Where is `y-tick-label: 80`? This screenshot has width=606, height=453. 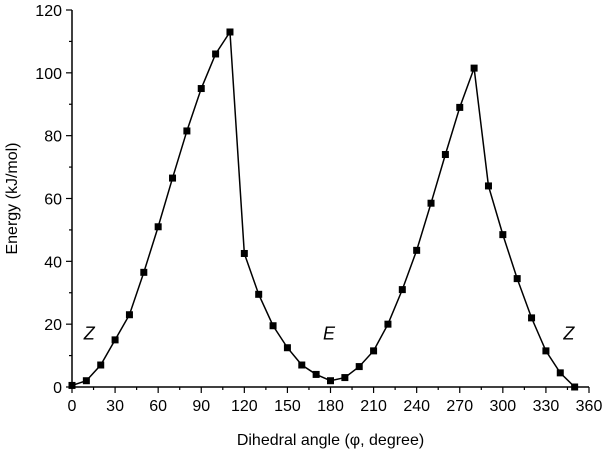 y-tick-label: 80 is located at coordinates (53, 137).